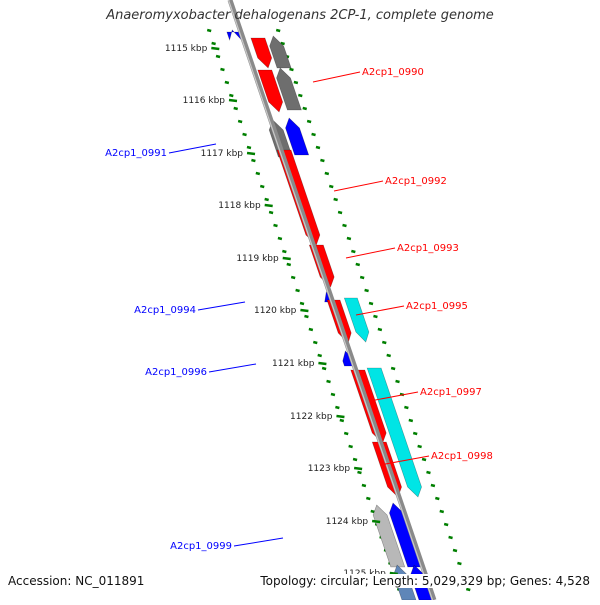 This screenshot has width=600, height=605. What do you see at coordinates (389, 536) in the screenshot?
I see `gene-feature-0999-gray` at bounding box center [389, 536].